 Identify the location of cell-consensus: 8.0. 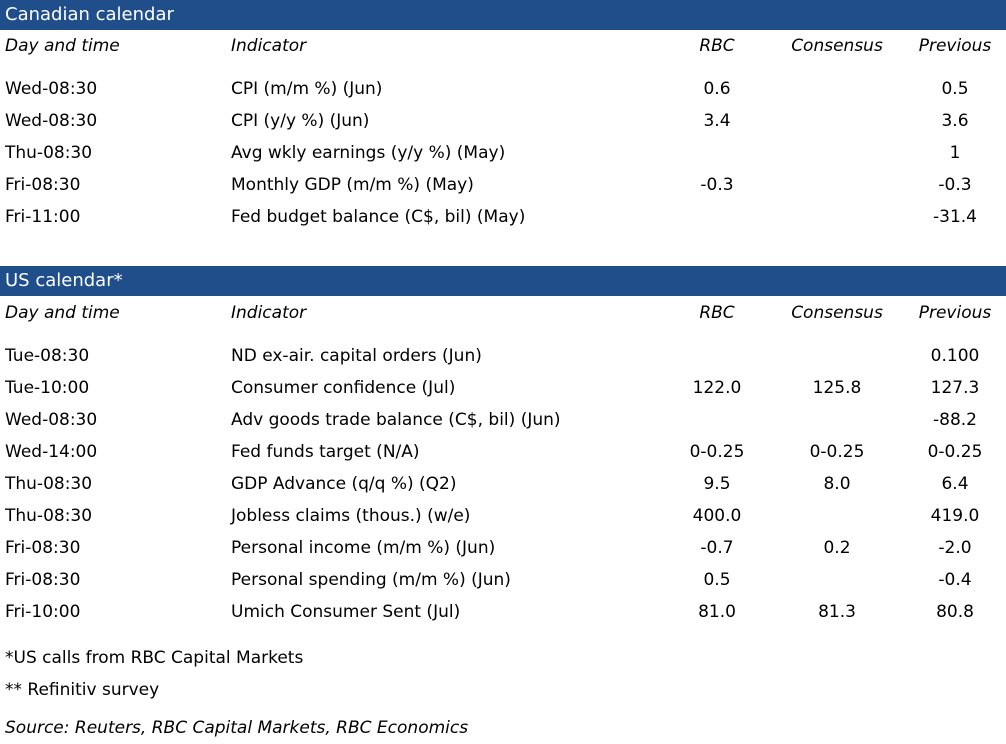
(837, 484).